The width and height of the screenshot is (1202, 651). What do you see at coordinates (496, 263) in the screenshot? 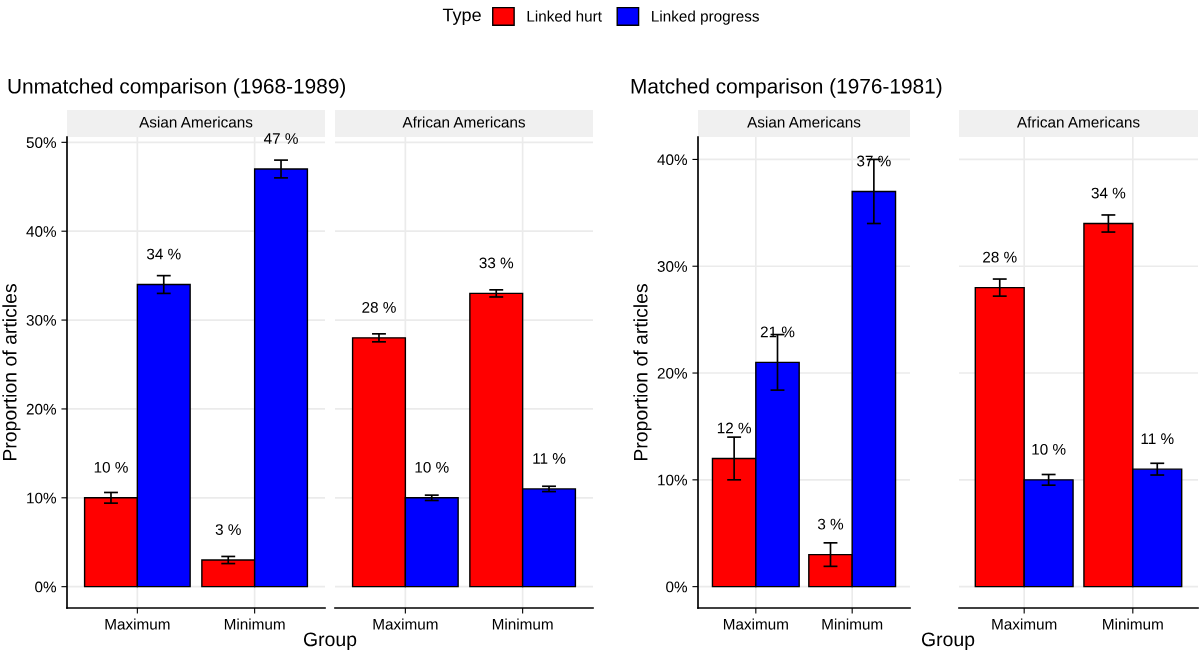
I see `data-label: 33 %` at bounding box center [496, 263].